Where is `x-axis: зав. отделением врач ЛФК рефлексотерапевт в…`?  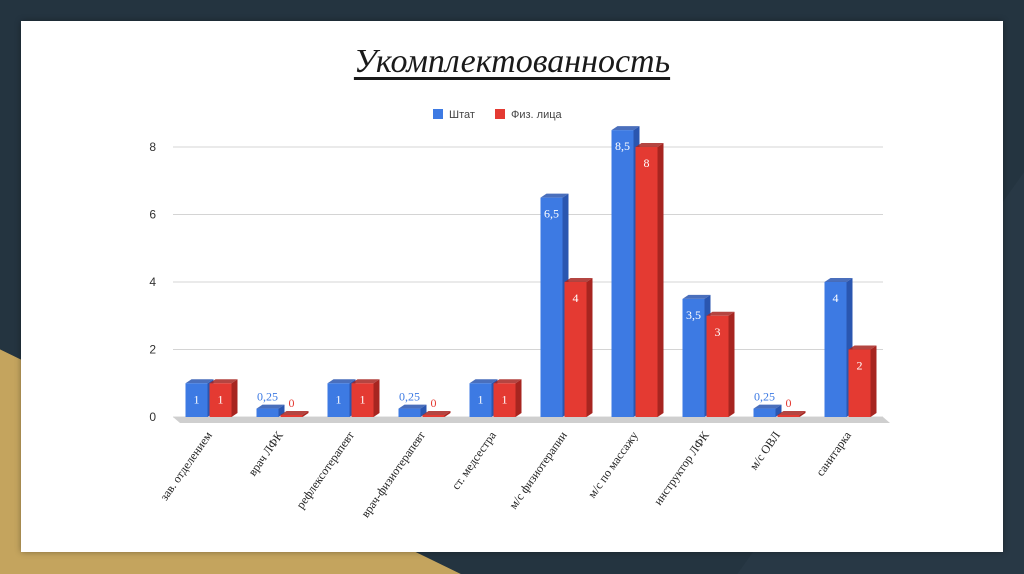 x-axis: зав. отделением врач ЛФК рефлексотерапевт в… is located at coordinates (505, 474).